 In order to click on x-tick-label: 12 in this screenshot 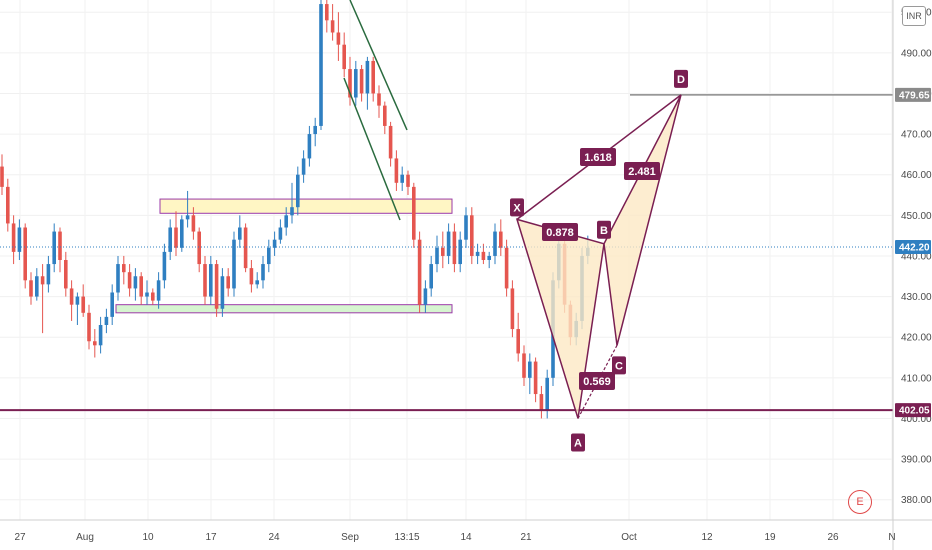, I will do `click(707, 537)`.